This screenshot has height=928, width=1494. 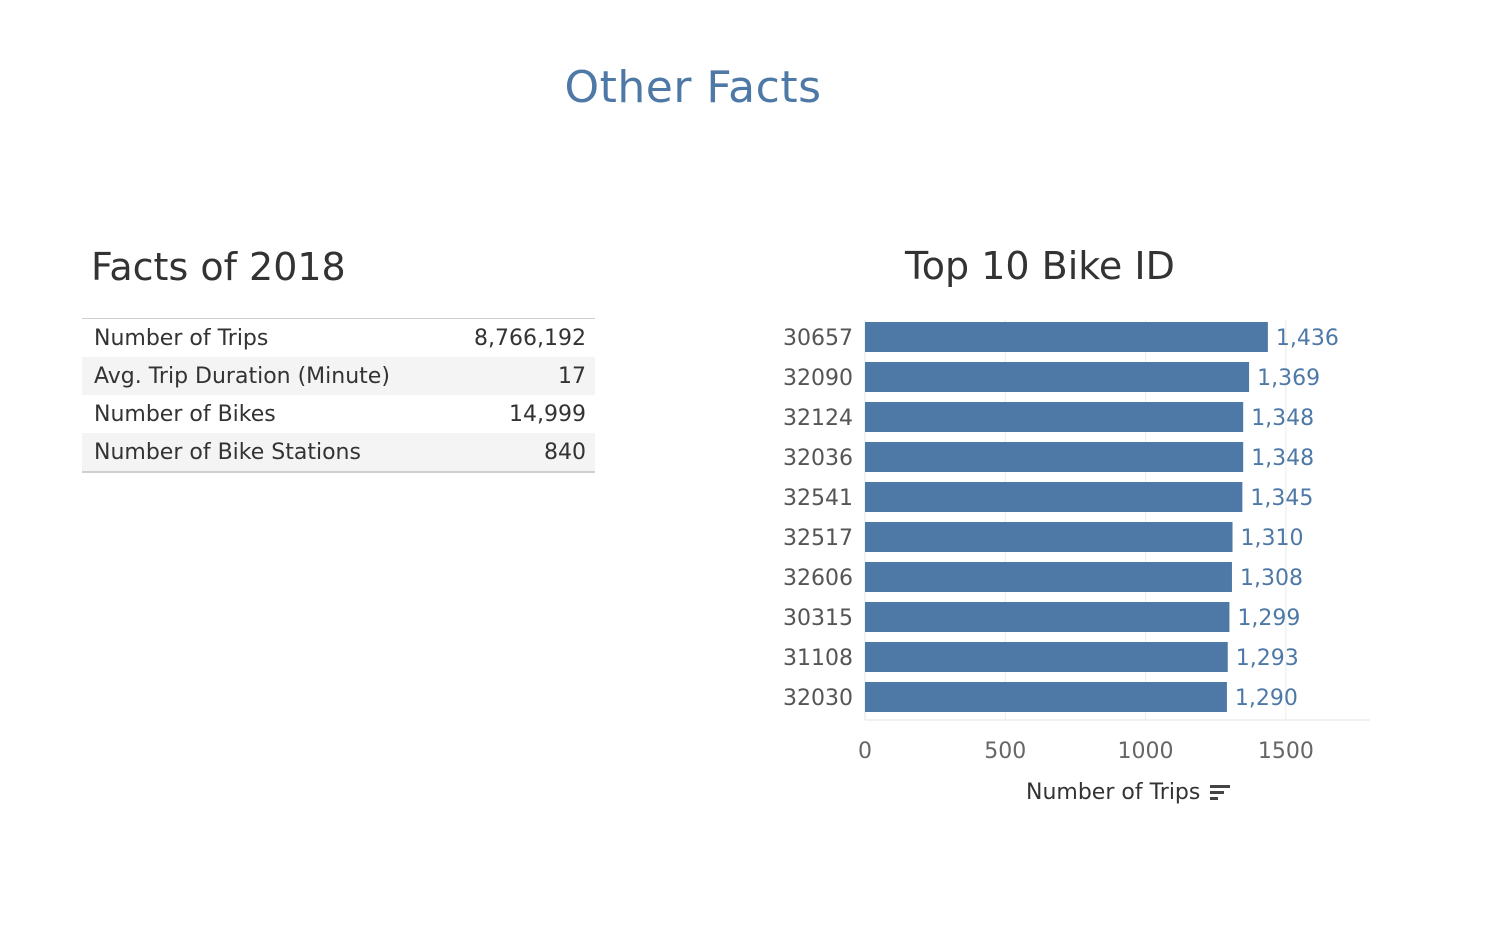 What do you see at coordinates (181, 338) in the screenshot?
I see `facts-label: Number of Trips` at bounding box center [181, 338].